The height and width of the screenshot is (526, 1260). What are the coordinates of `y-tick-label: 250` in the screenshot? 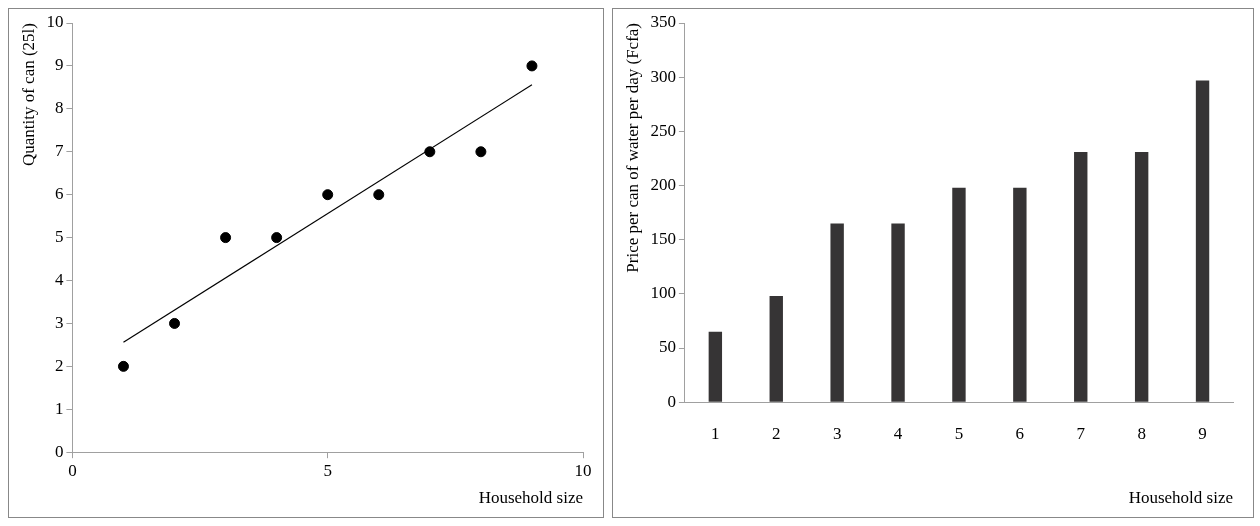 It's located at (663, 130).